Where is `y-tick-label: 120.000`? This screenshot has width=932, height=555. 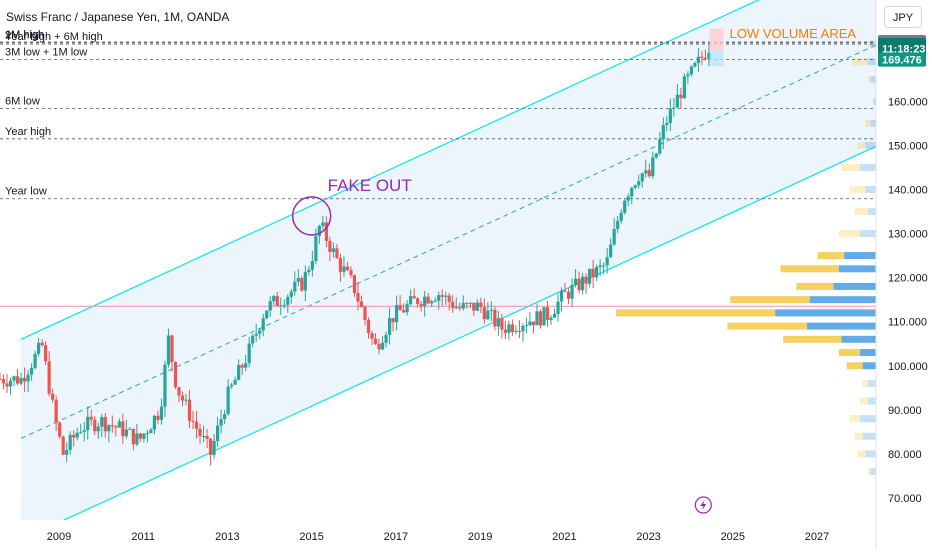 y-tick-label: 120.000 is located at coordinates (908, 279).